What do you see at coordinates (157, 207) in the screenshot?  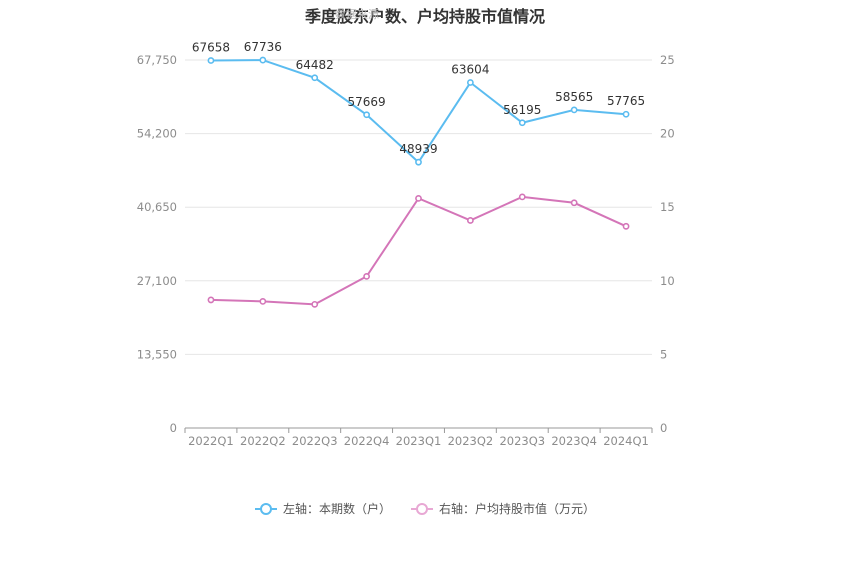 I see `left-axis-tick-label: 40,650` at bounding box center [157, 207].